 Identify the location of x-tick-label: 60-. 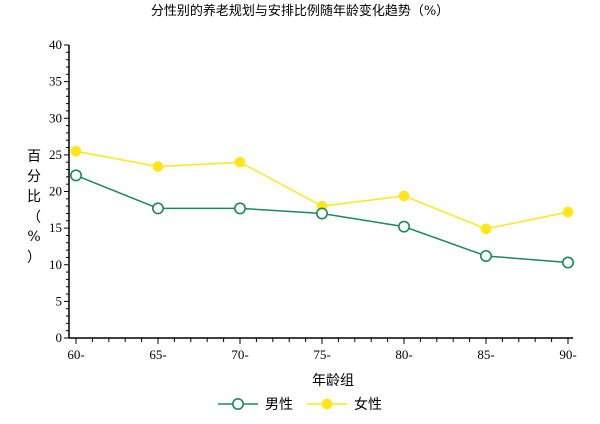
(75, 354).